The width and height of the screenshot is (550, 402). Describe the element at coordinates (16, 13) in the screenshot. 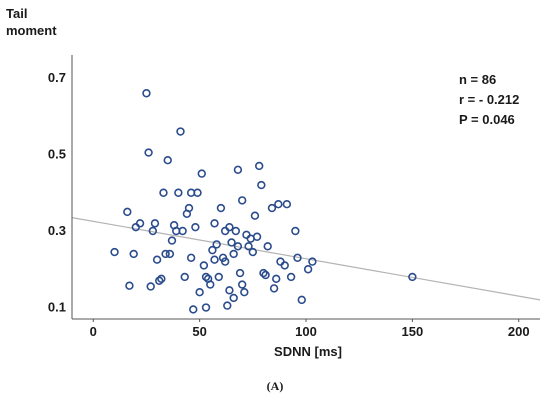

I see `y-axis-title-line-1: Tail` at that location.